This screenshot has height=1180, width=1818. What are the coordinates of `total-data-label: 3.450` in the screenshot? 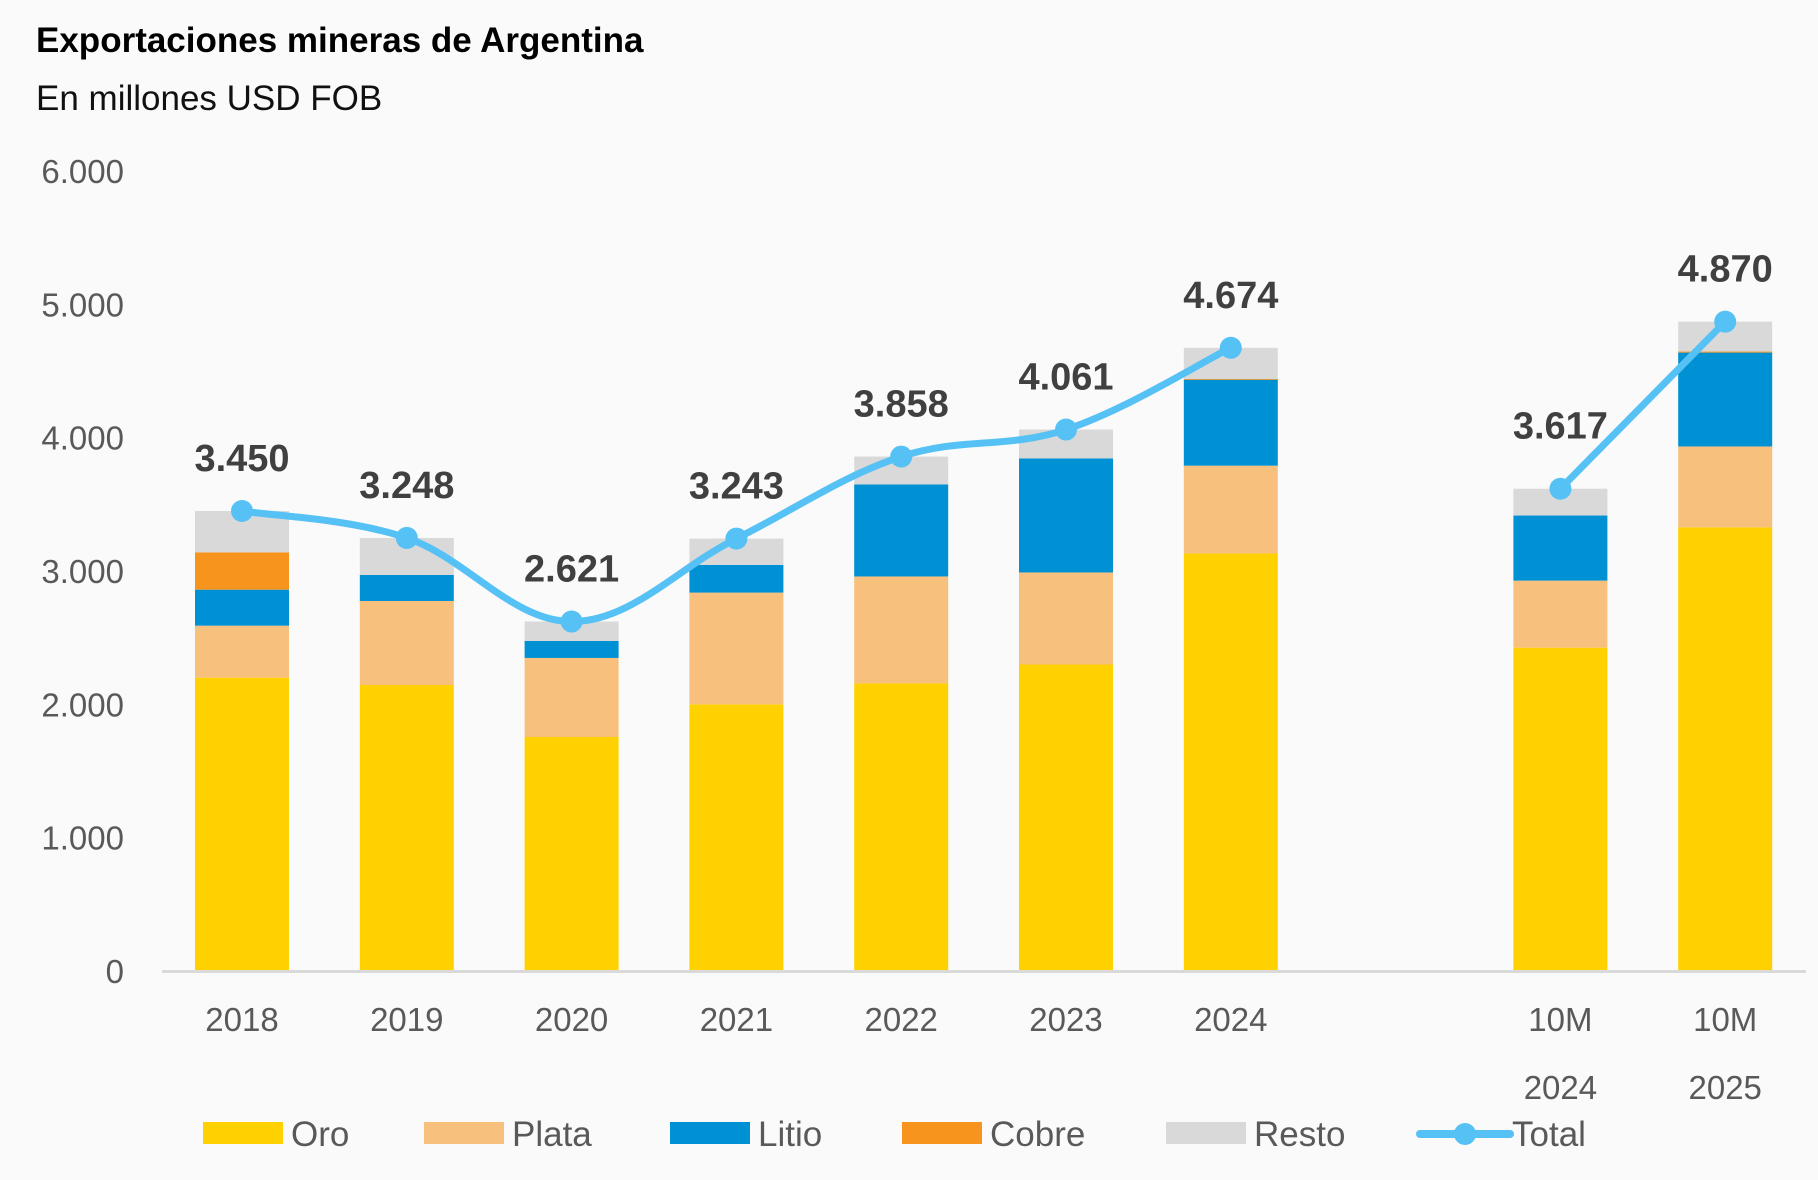 It's located at (241, 459).